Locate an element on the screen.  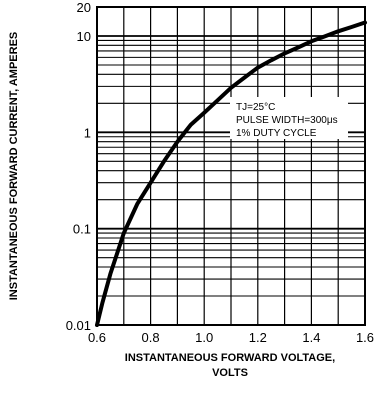
annotation-background is located at coordinates (289, 118).